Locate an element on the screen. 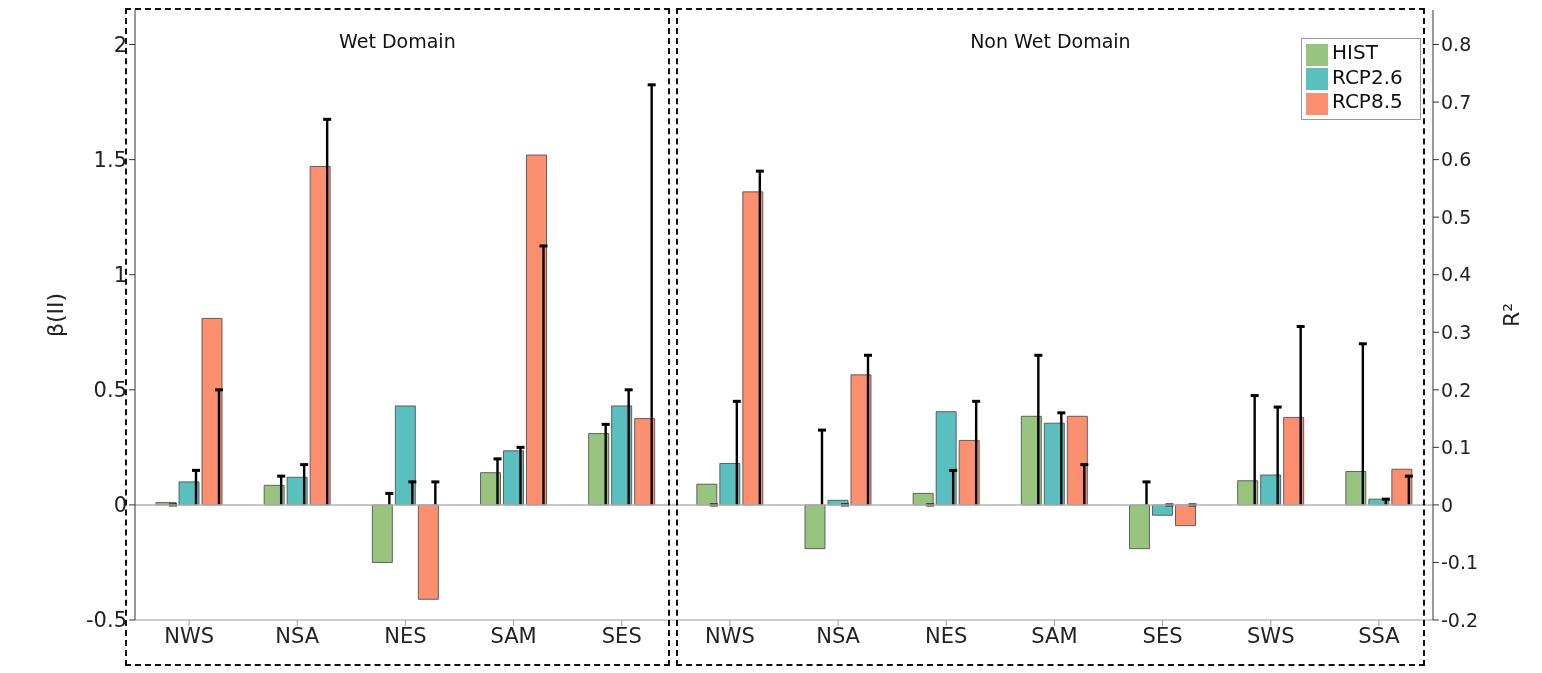  y2-tick-label: 0.6 is located at coordinates (1456, 159).